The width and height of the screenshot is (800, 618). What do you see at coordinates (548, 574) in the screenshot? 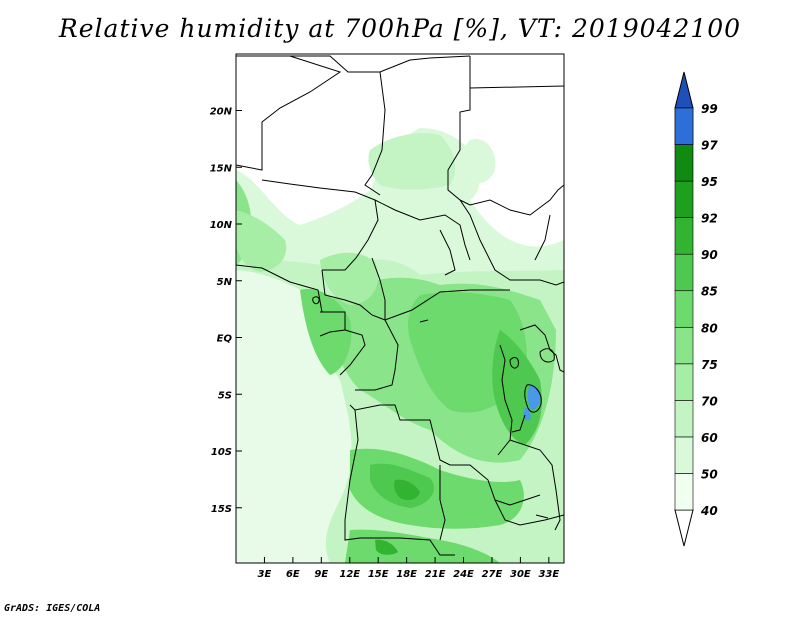
I see `lon-tick-label: 33E` at bounding box center [548, 574].